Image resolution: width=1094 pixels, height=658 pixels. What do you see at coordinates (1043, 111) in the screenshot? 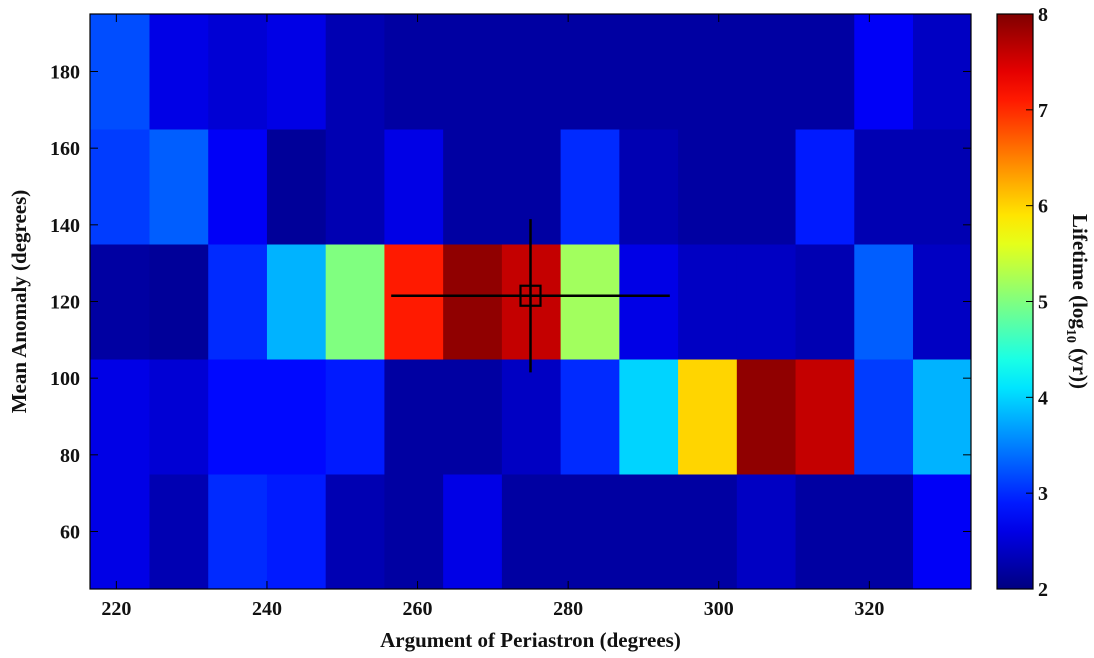
I see `colorbar-tick-label: 7` at bounding box center [1043, 111].